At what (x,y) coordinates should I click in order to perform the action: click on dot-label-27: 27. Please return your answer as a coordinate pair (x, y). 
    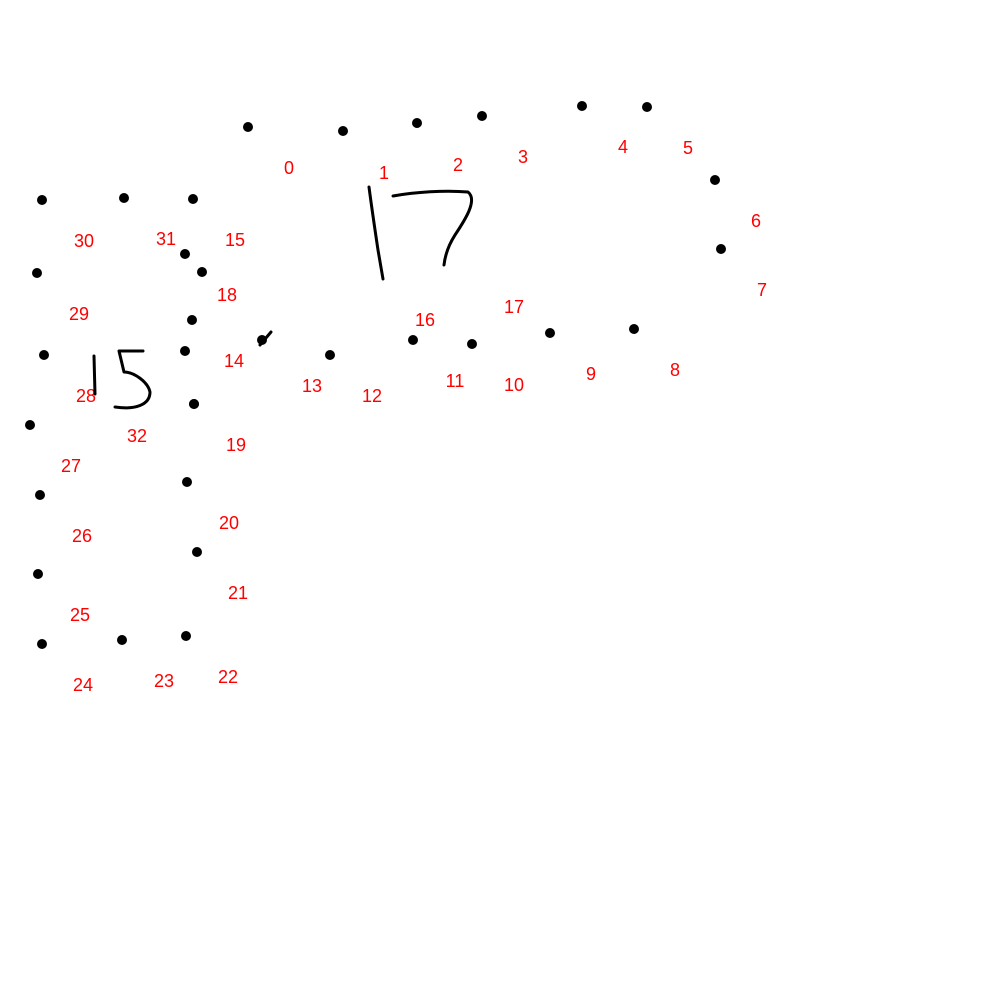
    Looking at the image, I should click on (71, 466).